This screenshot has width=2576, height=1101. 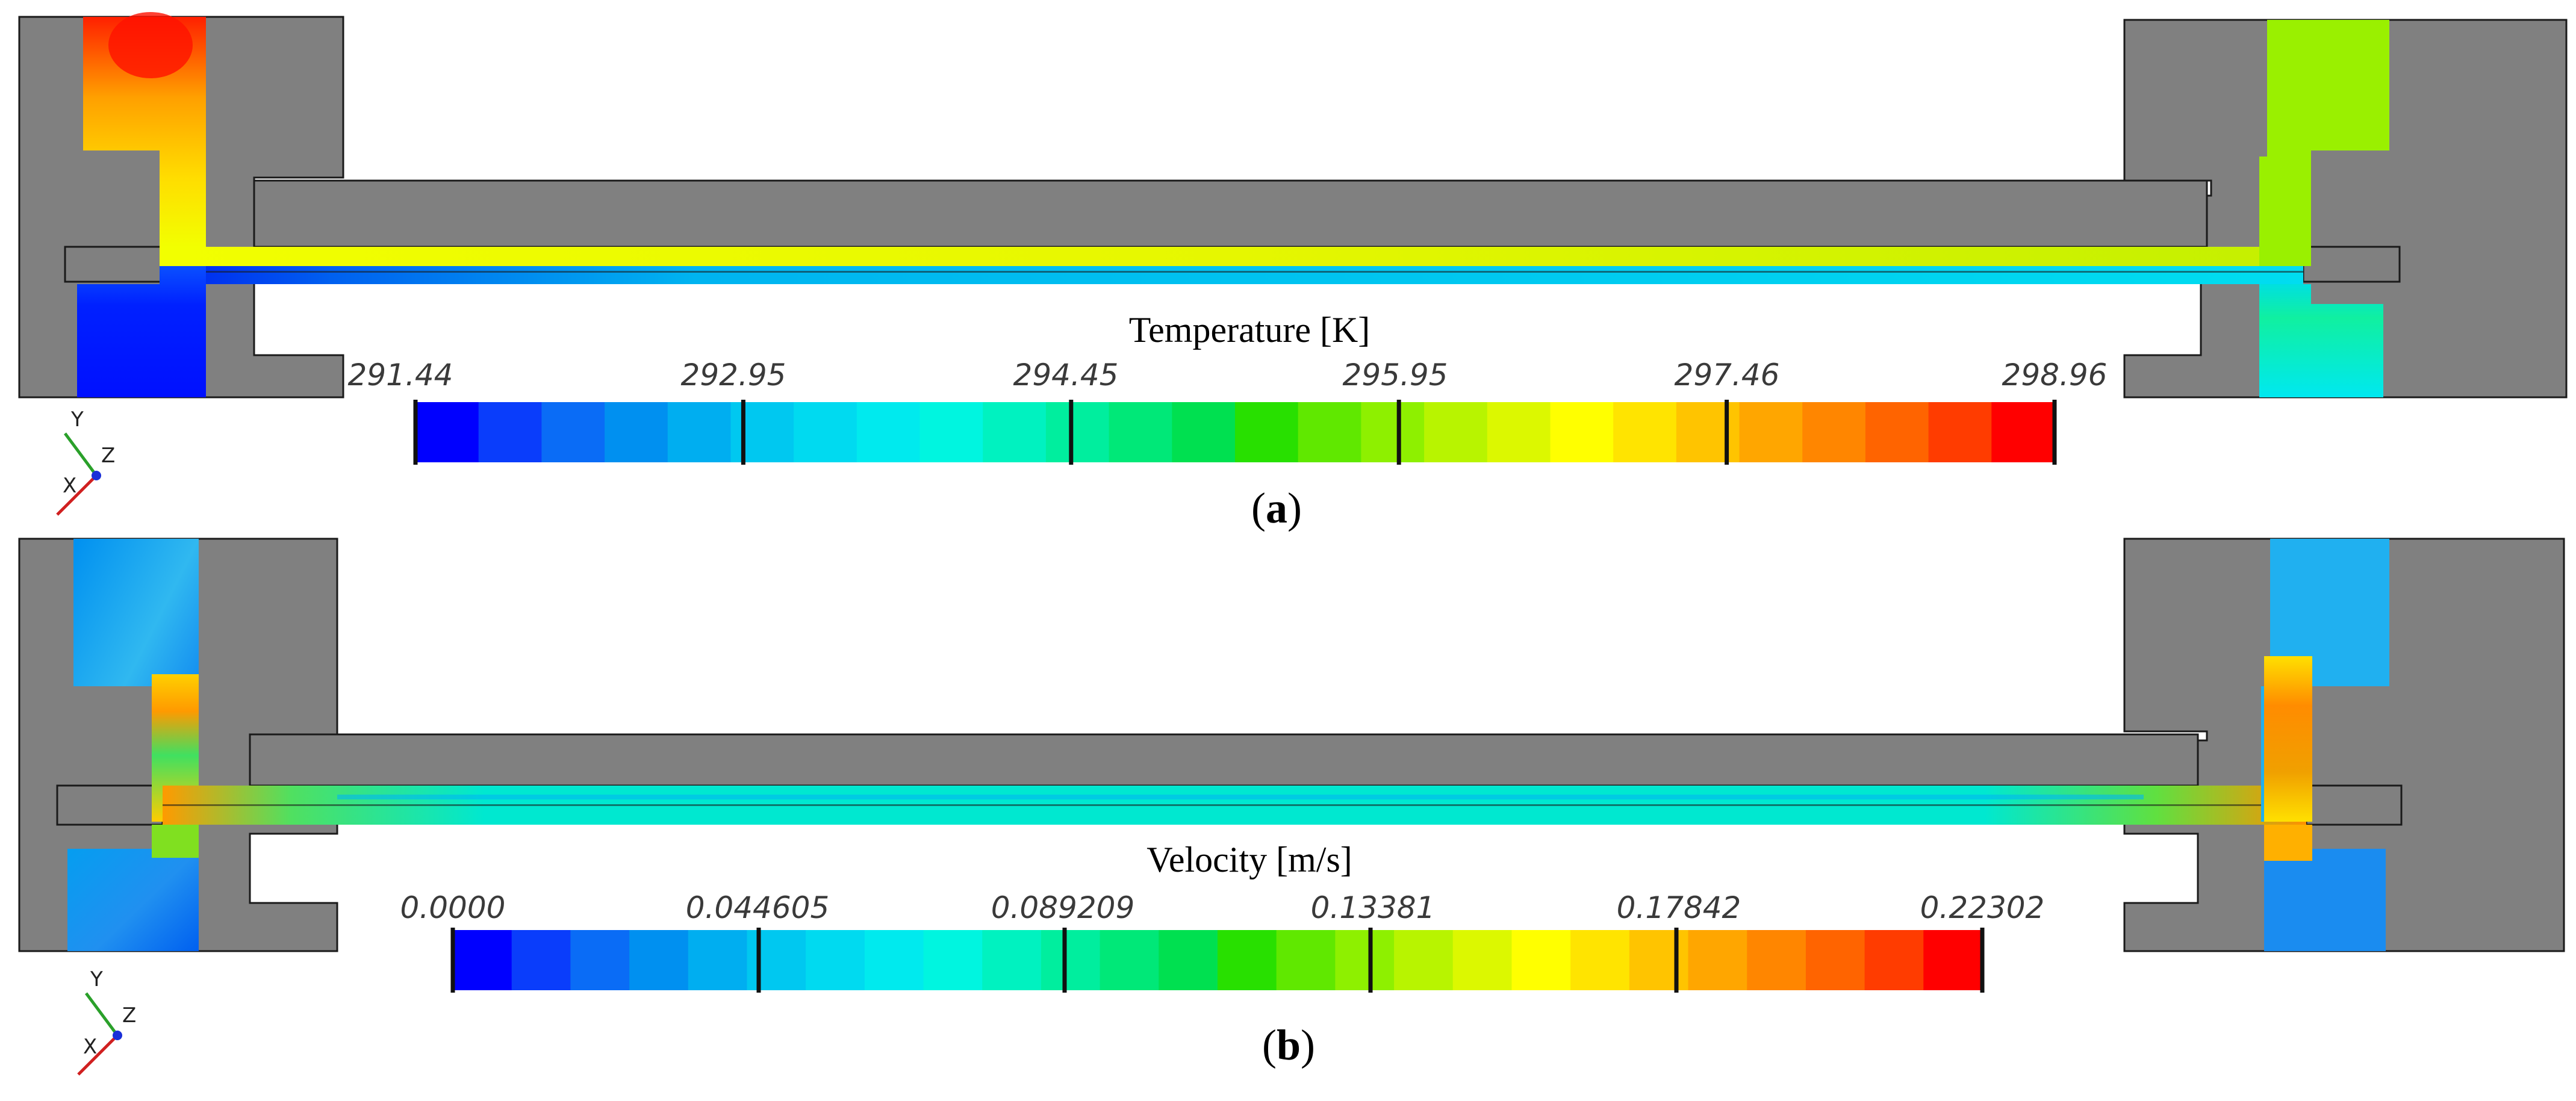 I want to click on right-bottom-fluid, so click(x=2321, y=341).